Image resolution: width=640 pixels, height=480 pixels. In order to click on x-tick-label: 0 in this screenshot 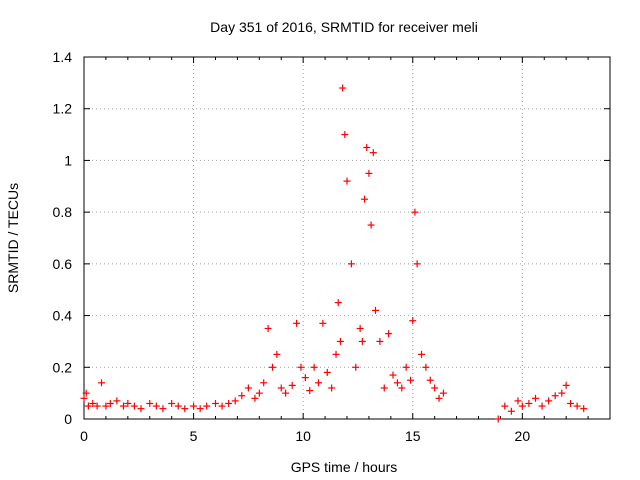, I will do `click(84, 436)`.